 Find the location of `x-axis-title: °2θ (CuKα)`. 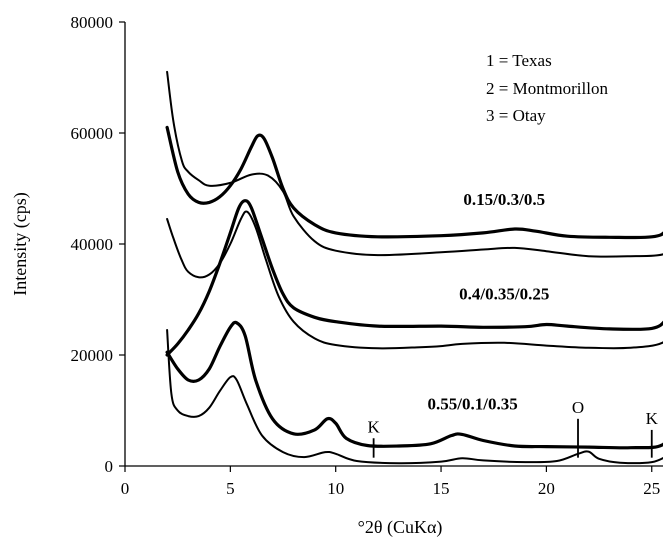

x-axis-title: °2θ (CuKα) is located at coordinates (400, 527).